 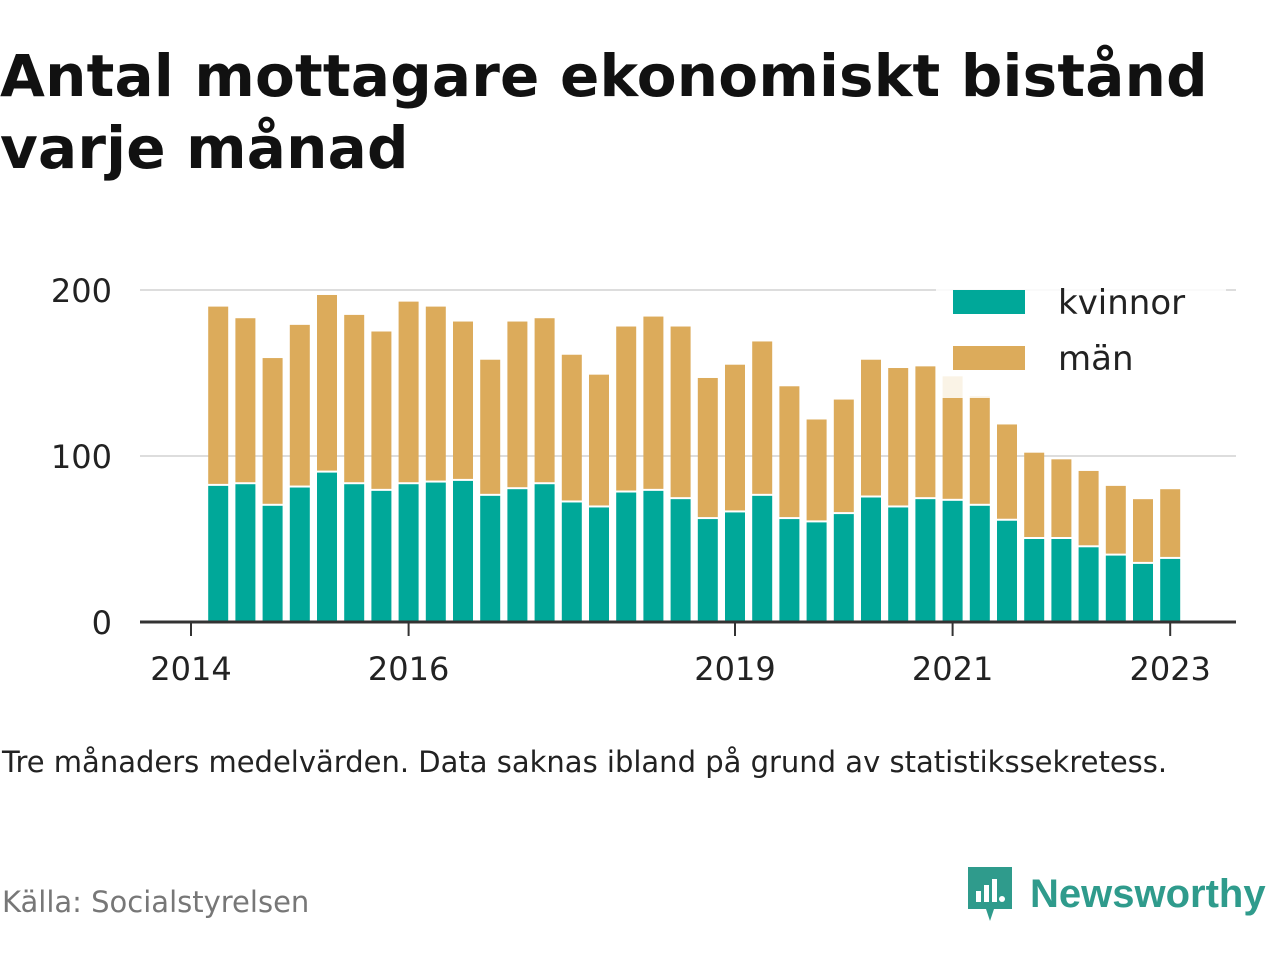 I want to click on y-tick-label: 200, so click(x=81, y=291).